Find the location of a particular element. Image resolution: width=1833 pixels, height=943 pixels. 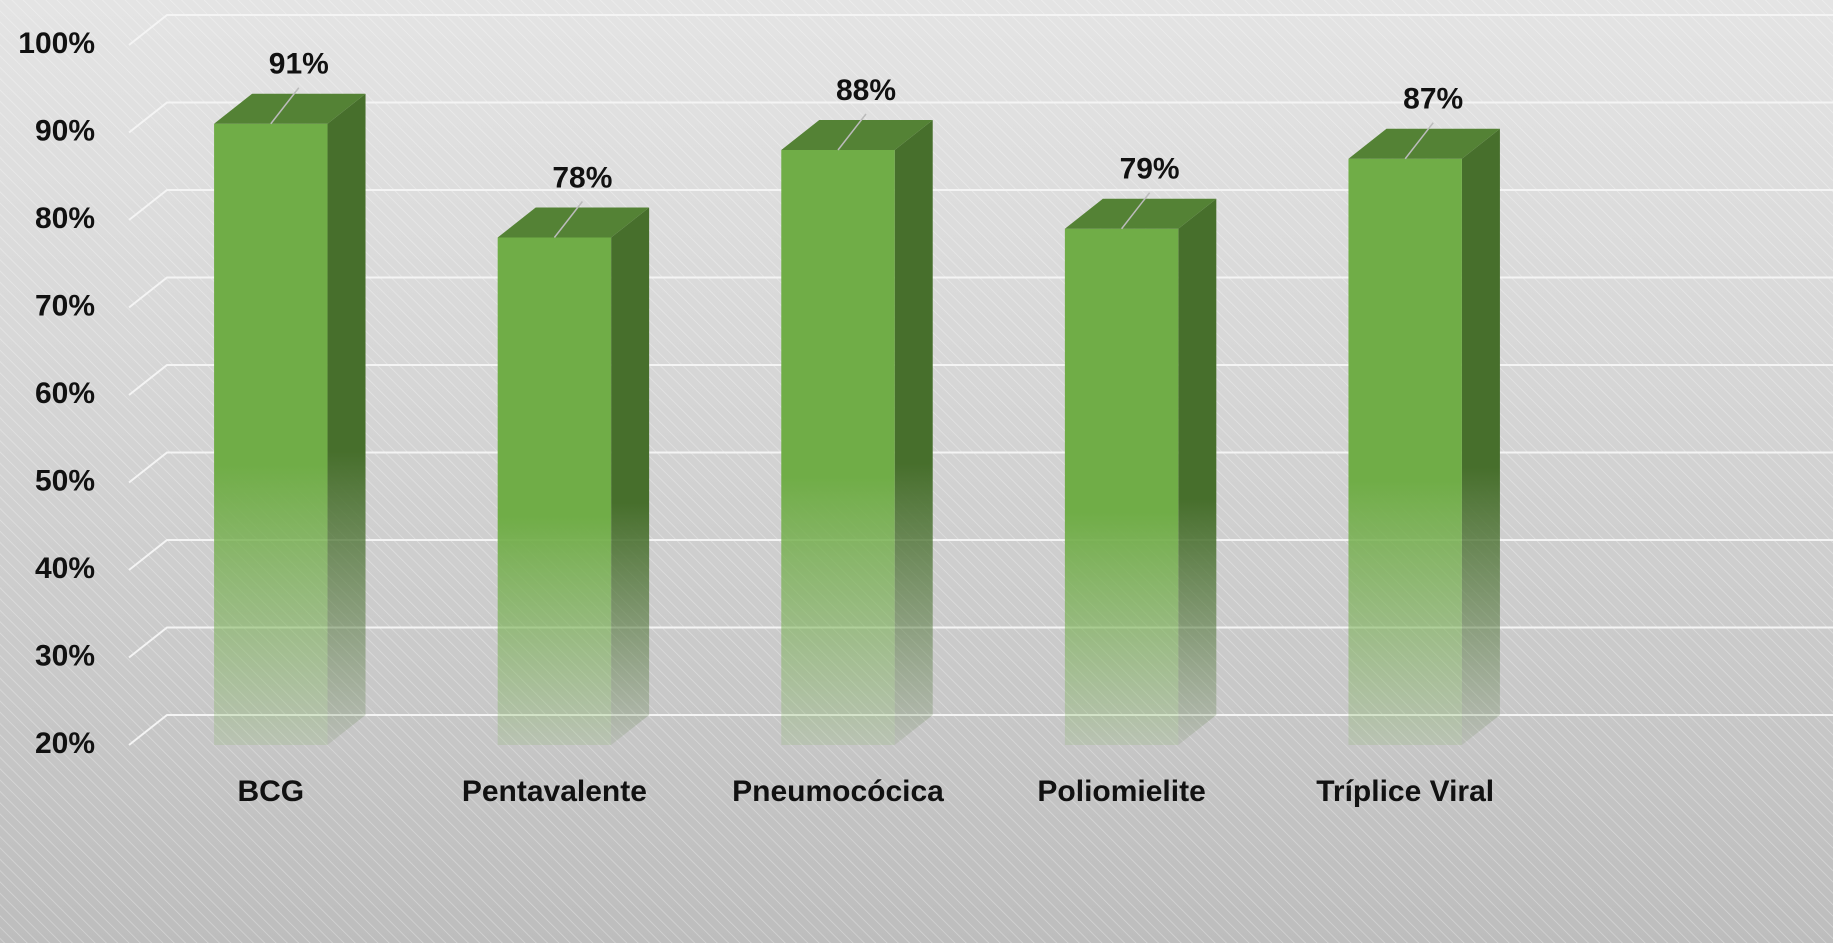

y-tick-label: 60% is located at coordinates (65, 393).